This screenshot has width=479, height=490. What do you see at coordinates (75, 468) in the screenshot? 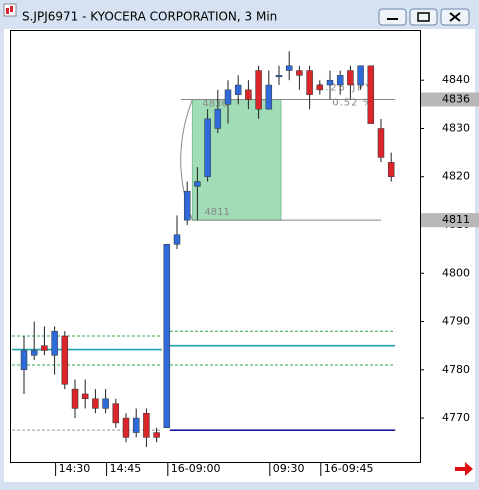
I see `x-tick-label: 14:30` at bounding box center [75, 468].